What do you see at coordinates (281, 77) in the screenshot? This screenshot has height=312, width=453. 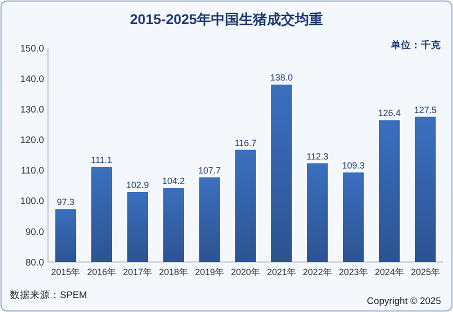 I see `data-label: 138.0` at bounding box center [281, 77].